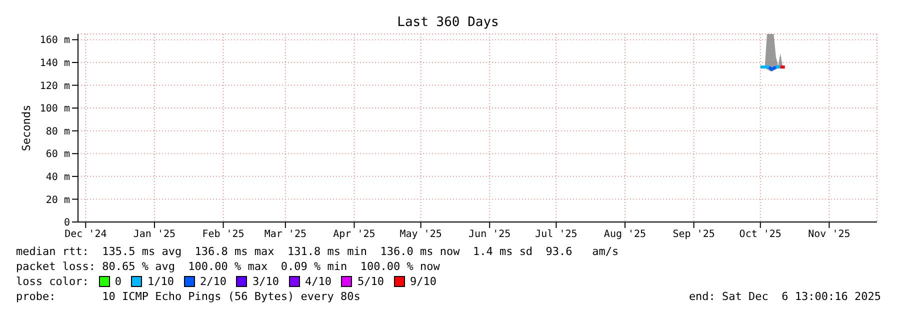 The image size is (897, 310). Describe the element at coordinates (188, 296) in the screenshot. I see `text: probe: 10 ICMP Echo Pings (56 Bytes) every 80s` at that location.